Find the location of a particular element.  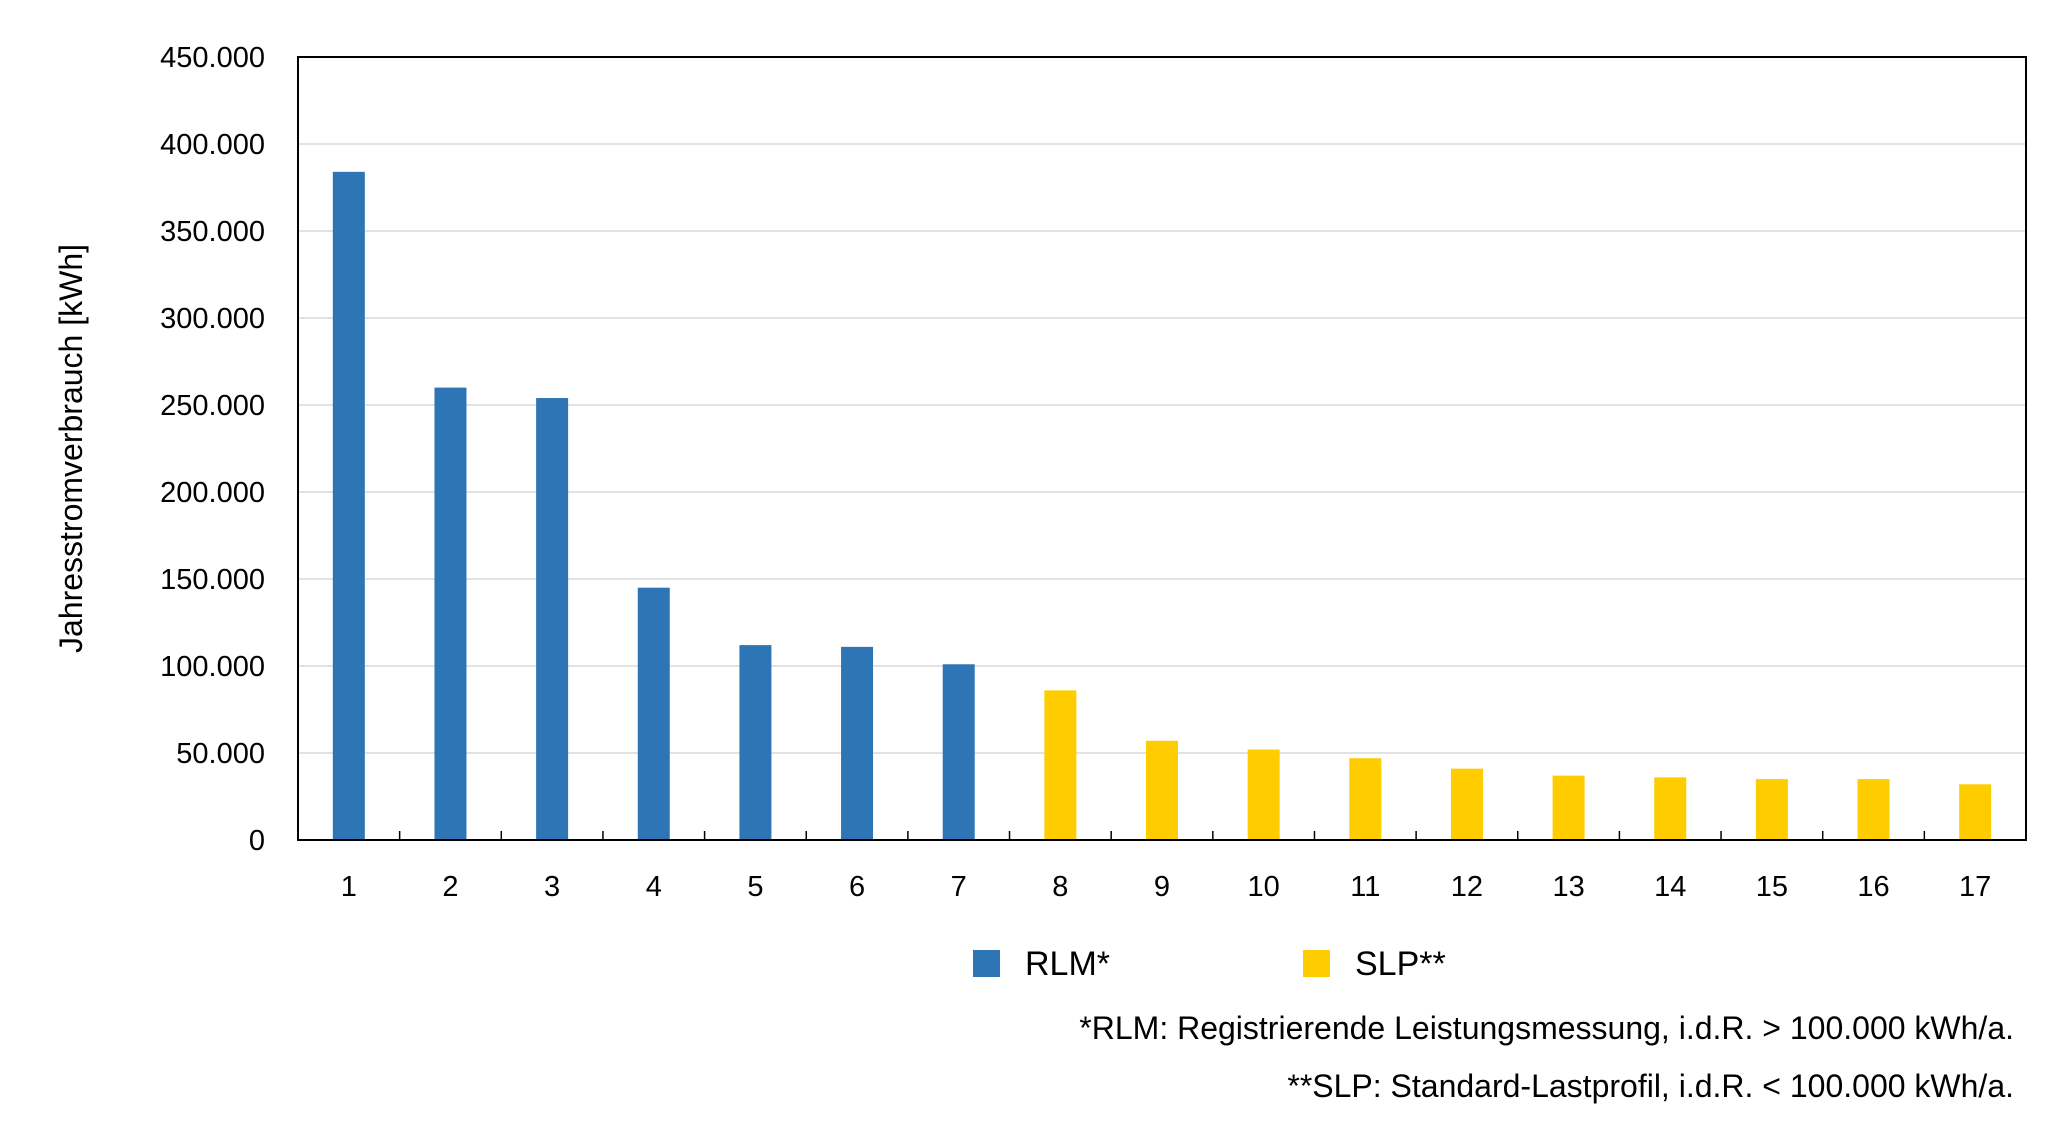

y-tick-label: 50.000 is located at coordinates (220, 754).